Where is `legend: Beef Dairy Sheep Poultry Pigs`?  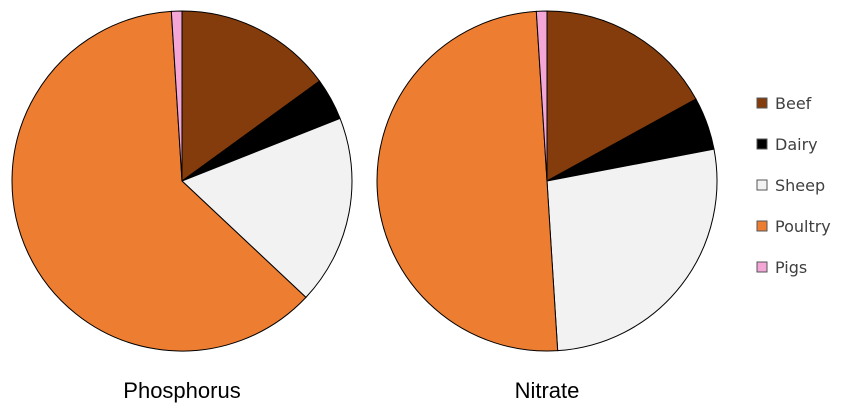 legend: Beef Dairy Sheep Poultry Pigs is located at coordinates (793, 185).